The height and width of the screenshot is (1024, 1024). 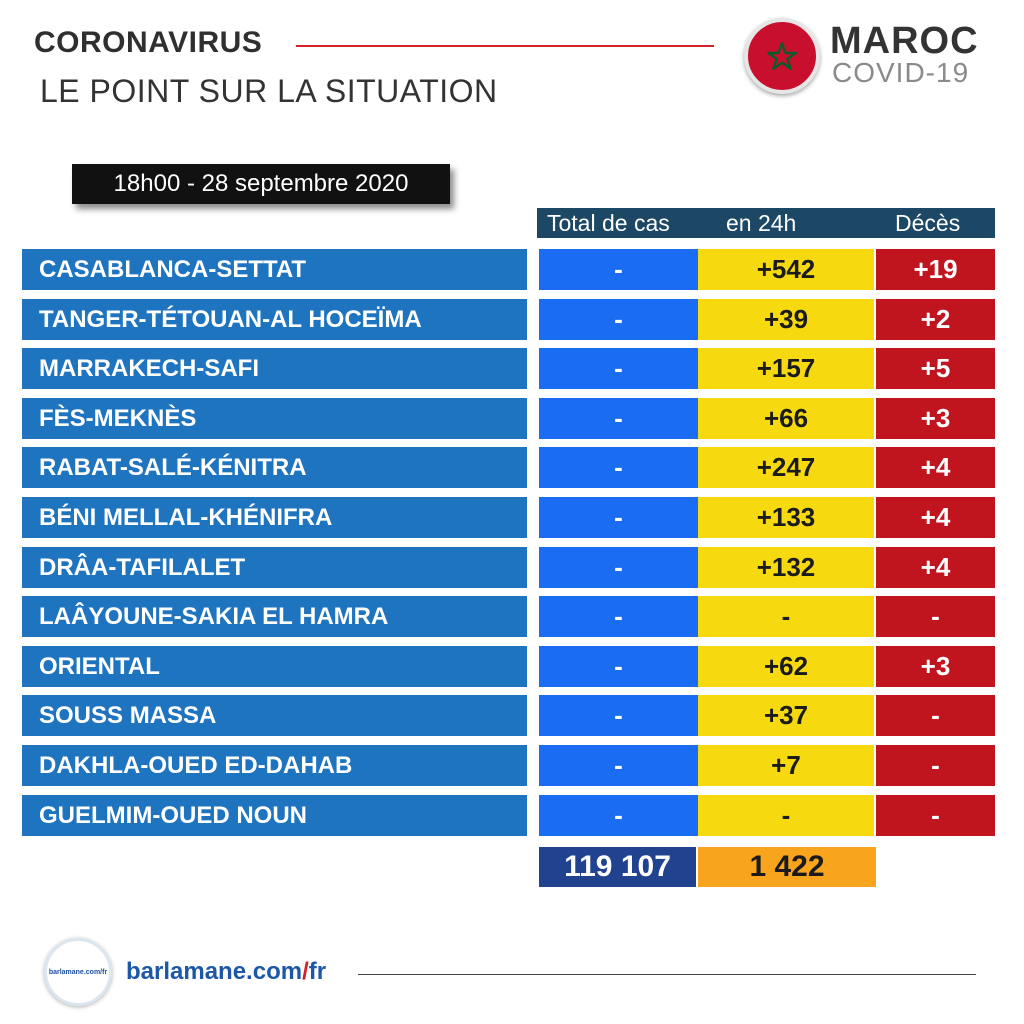 I want to click on footer-url-domain: barlamane.com, so click(x=214, y=971).